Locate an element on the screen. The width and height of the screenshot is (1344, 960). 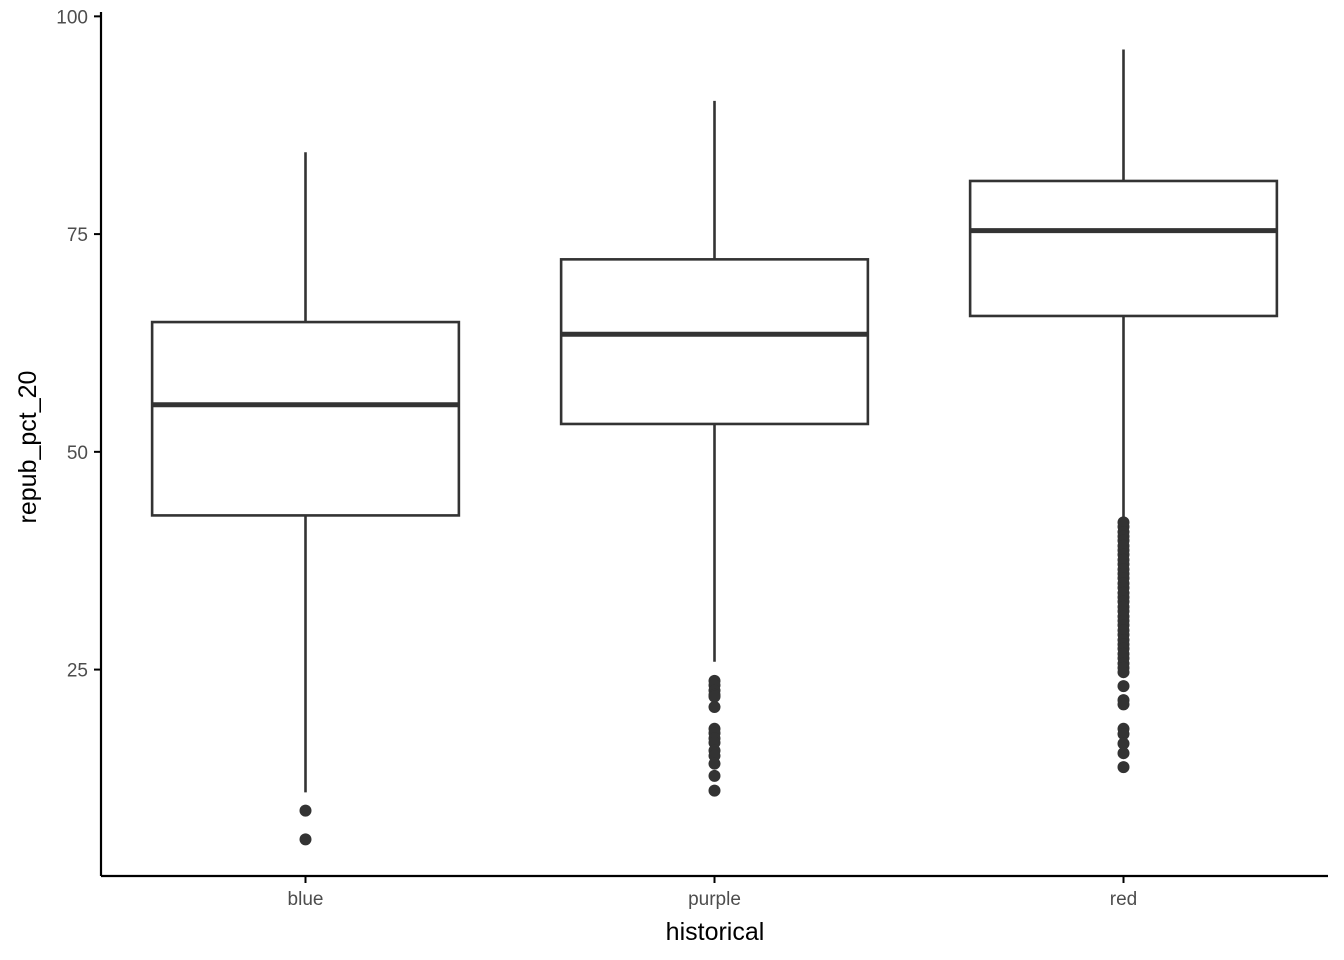
x-axis-title: historical is located at coordinates (715, 932).